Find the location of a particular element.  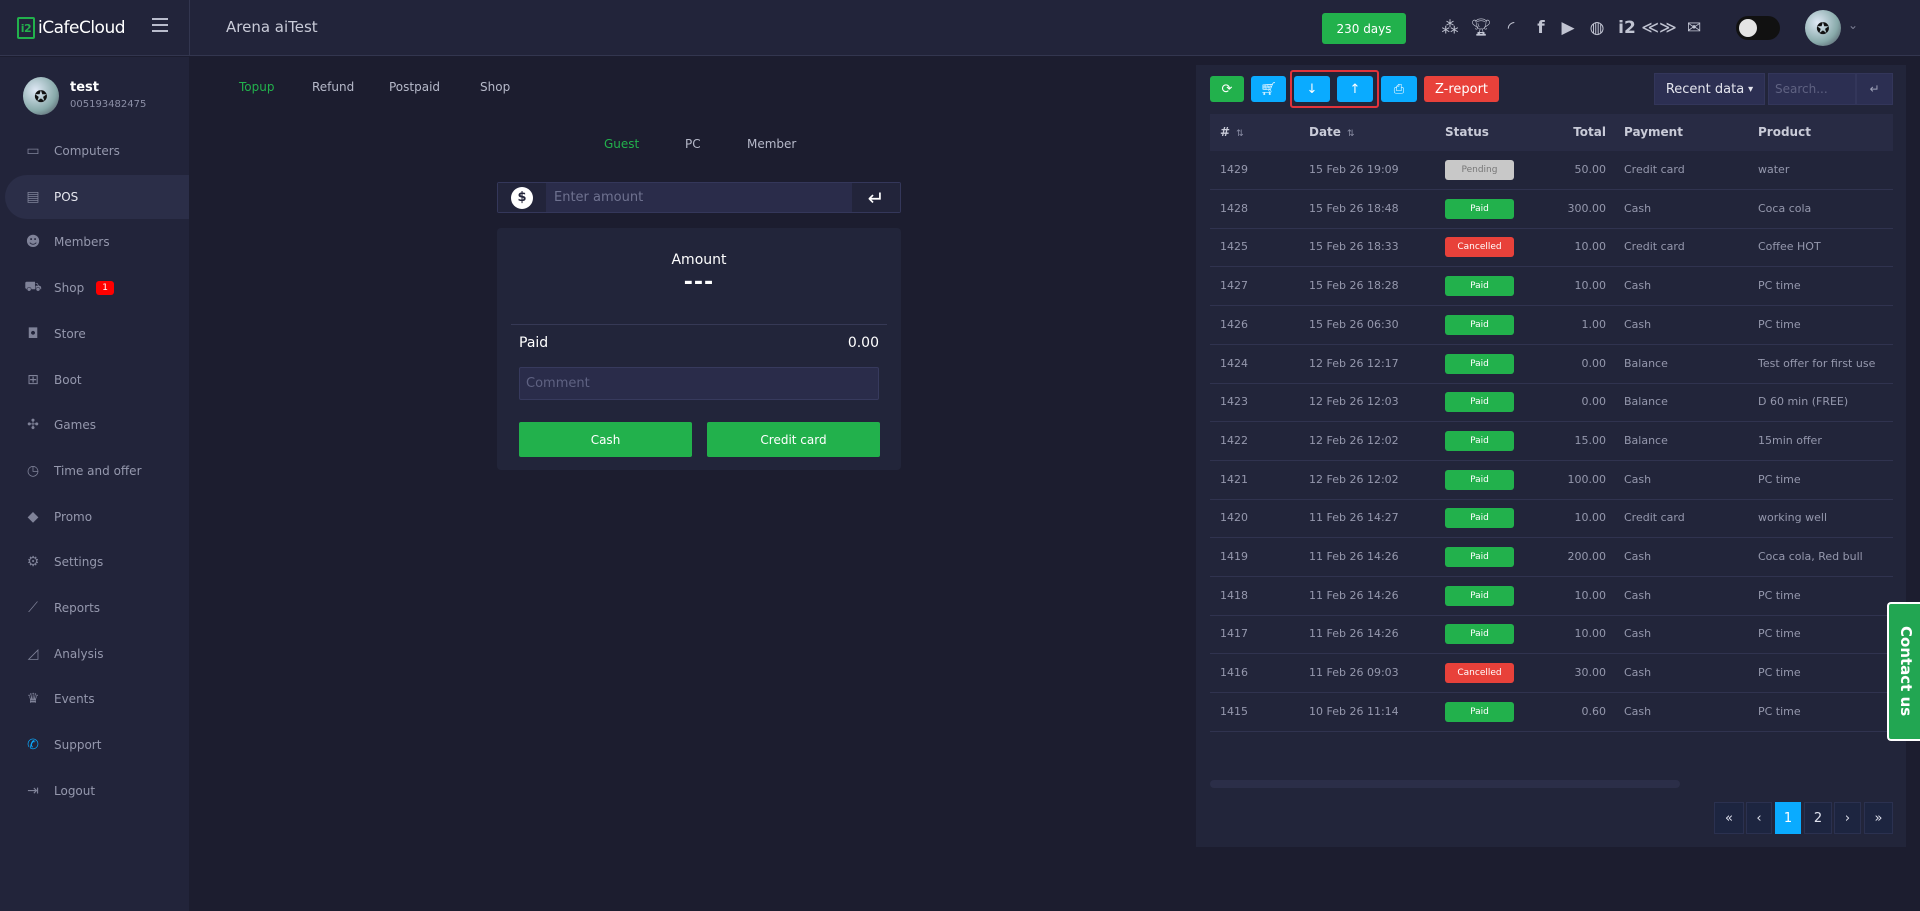

order-date: 15 Feb 26 19:09 is located at coordinates (1354, 169).